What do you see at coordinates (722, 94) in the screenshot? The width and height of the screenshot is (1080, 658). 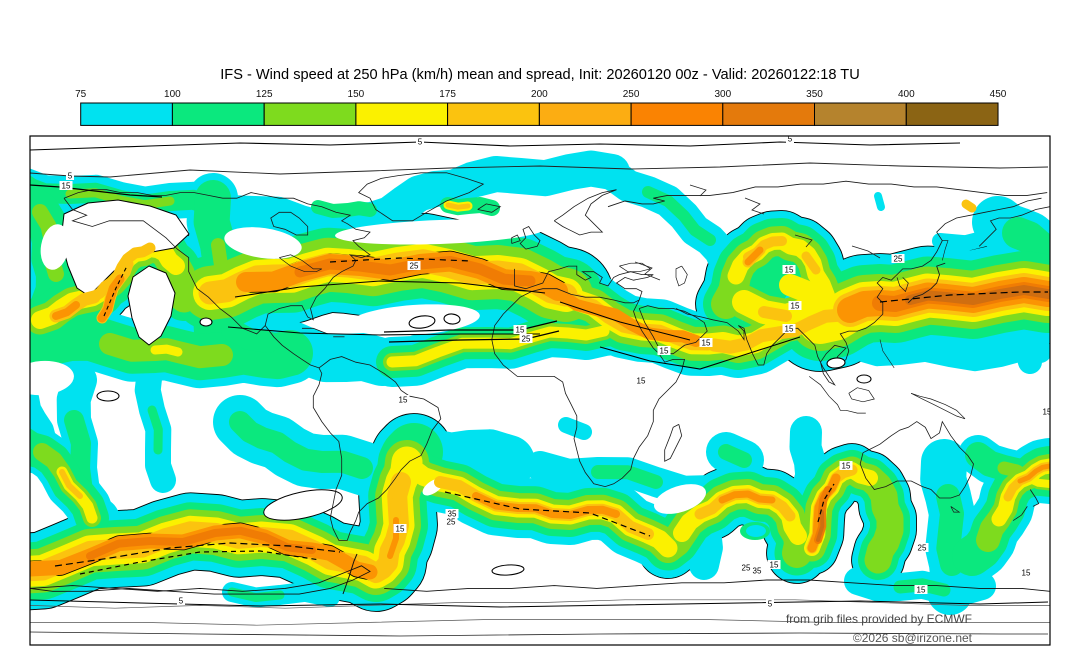 I see `svg-text: 300` at bounding box center [722, 94].